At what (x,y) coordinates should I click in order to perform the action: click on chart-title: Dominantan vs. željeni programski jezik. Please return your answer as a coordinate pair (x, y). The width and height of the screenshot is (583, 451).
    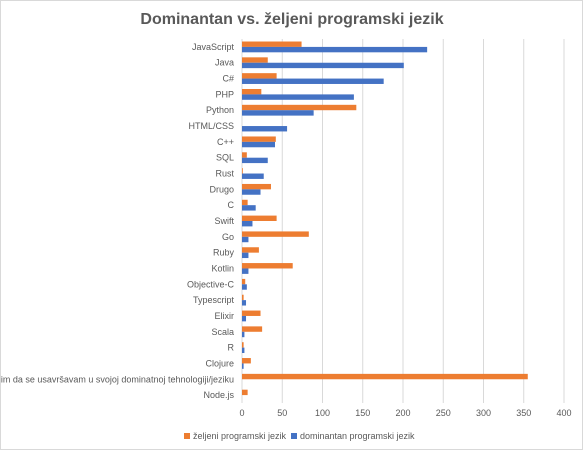
    Looking at the image, I should click on (291, 19).